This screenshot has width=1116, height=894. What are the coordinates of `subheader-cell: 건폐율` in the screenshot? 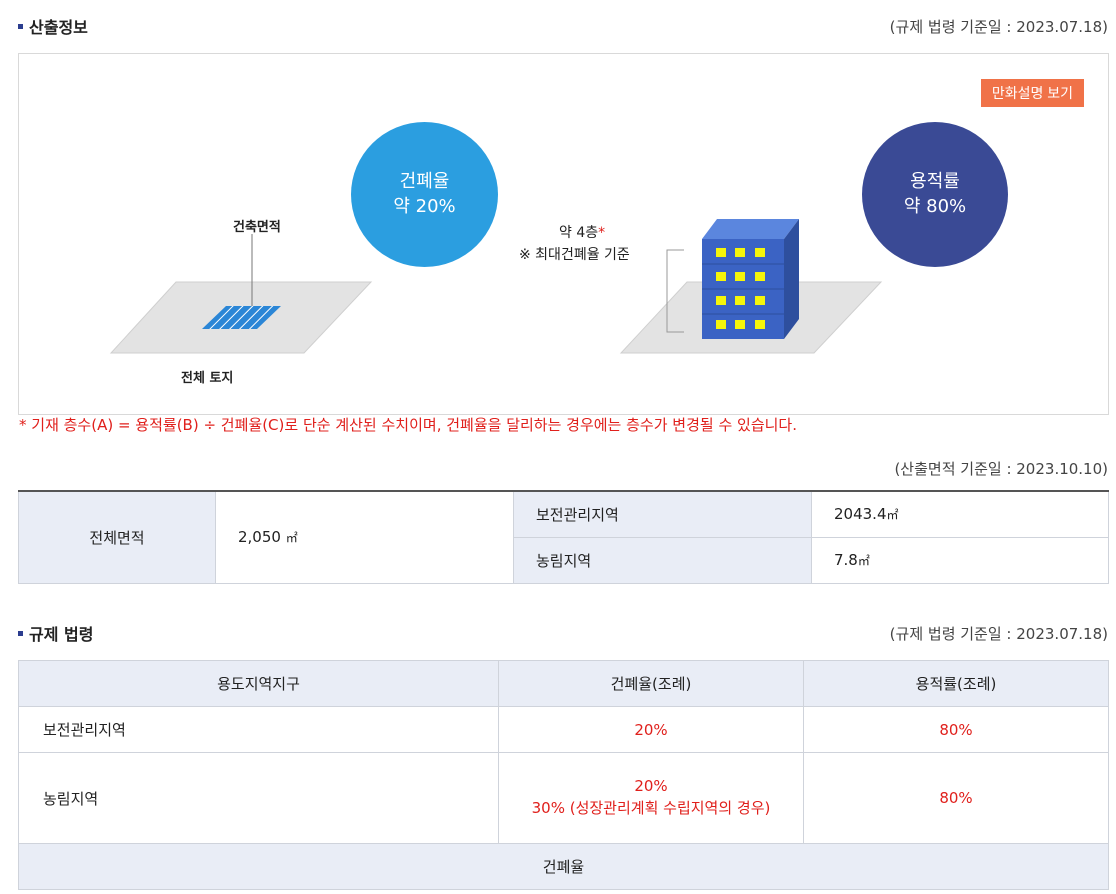 It's located at (563, 866).